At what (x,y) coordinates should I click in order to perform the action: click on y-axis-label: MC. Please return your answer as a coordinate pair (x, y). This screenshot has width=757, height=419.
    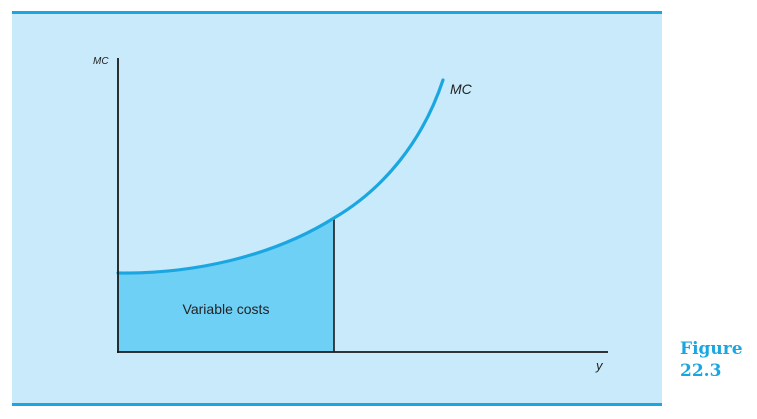
    Looking at the image, I should click on (101, 61).